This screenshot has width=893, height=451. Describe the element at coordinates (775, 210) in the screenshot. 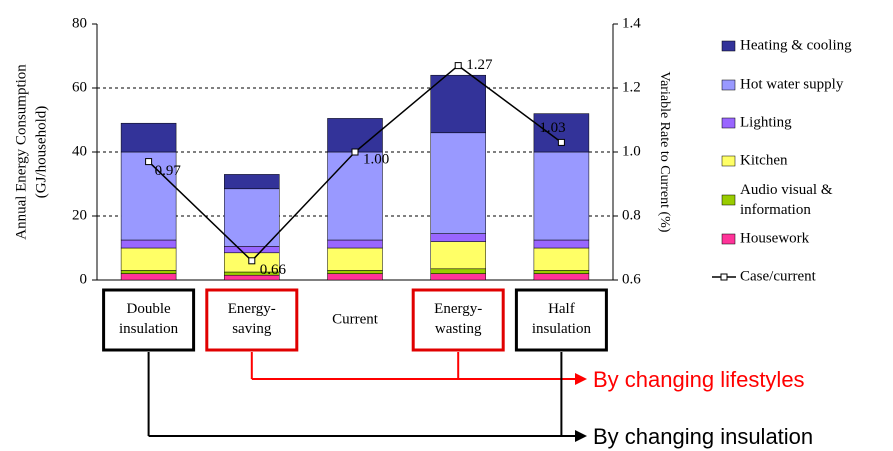

I see `legend-label-line: information` at that location.